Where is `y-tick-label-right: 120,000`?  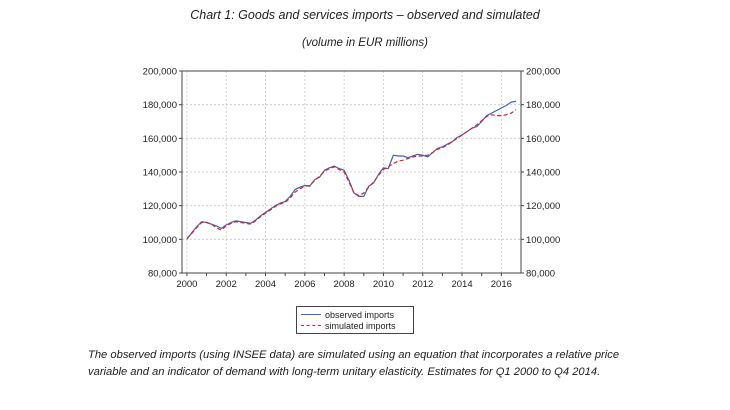
y-tick-label-right: 120,000 is located at coordinates (543, 206).